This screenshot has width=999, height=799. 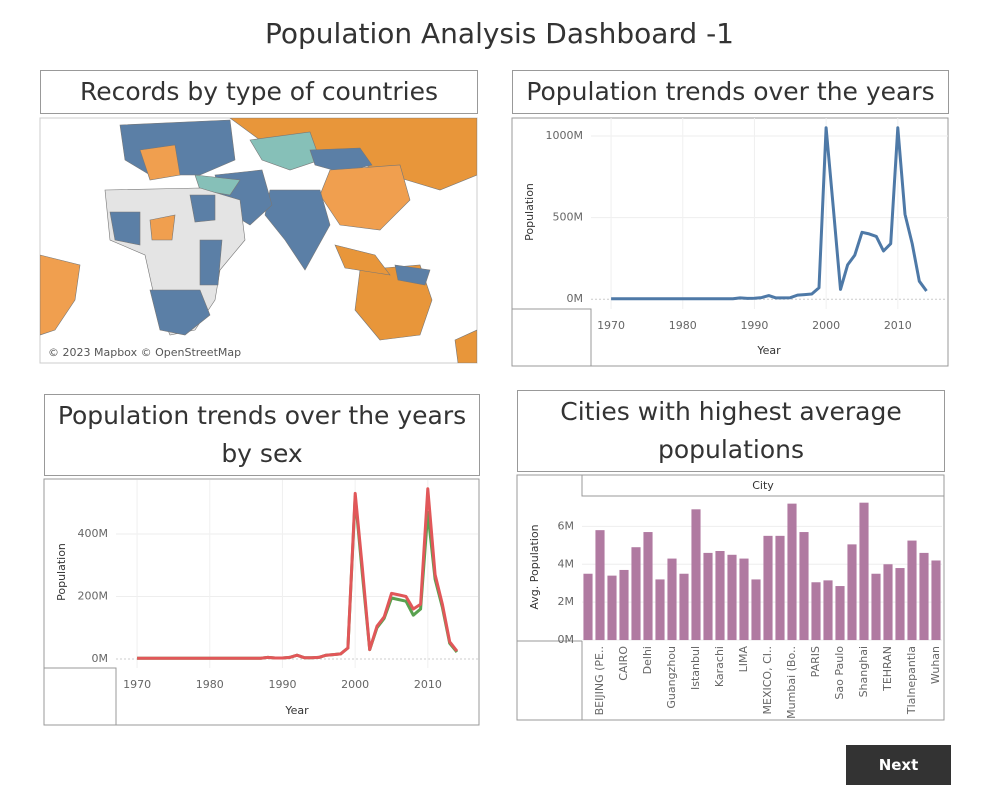 What do you see at coordinates (623, 663) in the screenshot?
I see `x-tick-label: CAIRO` at bounding box center [623, 663].